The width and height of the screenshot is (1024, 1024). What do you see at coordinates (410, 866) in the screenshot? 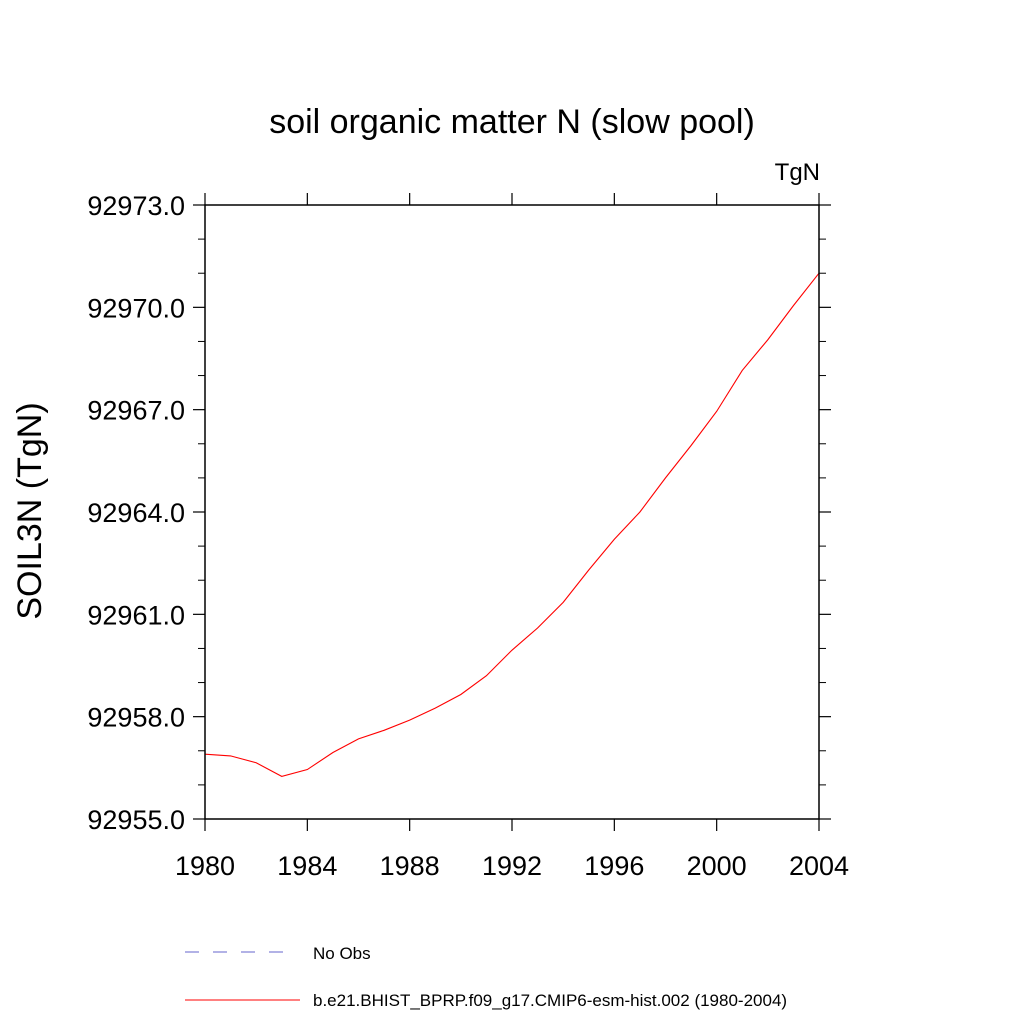
I see `x-tick-label: 1988` at bounding box center [410, 866].